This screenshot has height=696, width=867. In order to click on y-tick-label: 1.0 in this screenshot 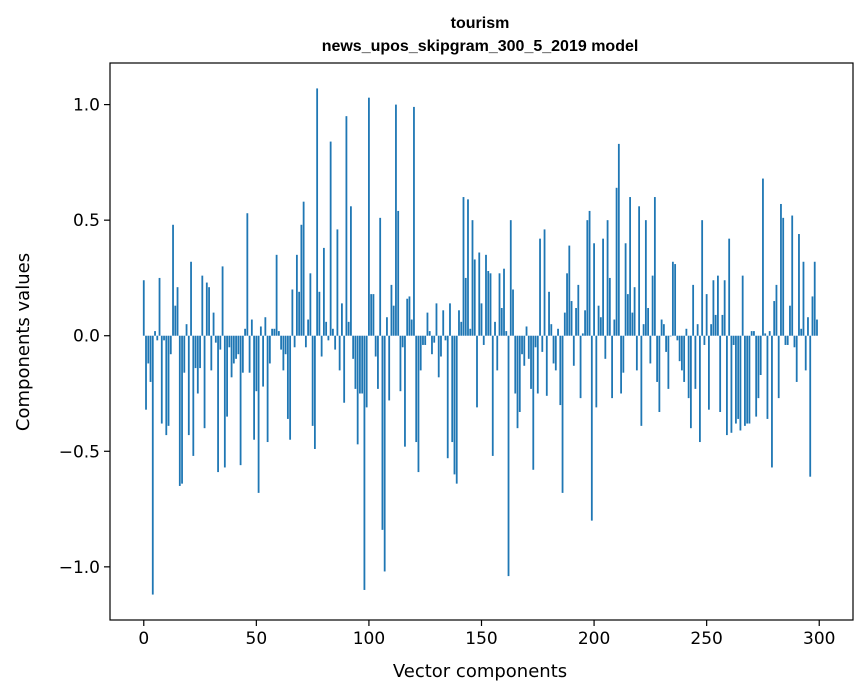, I will do `click(86, 106)`.